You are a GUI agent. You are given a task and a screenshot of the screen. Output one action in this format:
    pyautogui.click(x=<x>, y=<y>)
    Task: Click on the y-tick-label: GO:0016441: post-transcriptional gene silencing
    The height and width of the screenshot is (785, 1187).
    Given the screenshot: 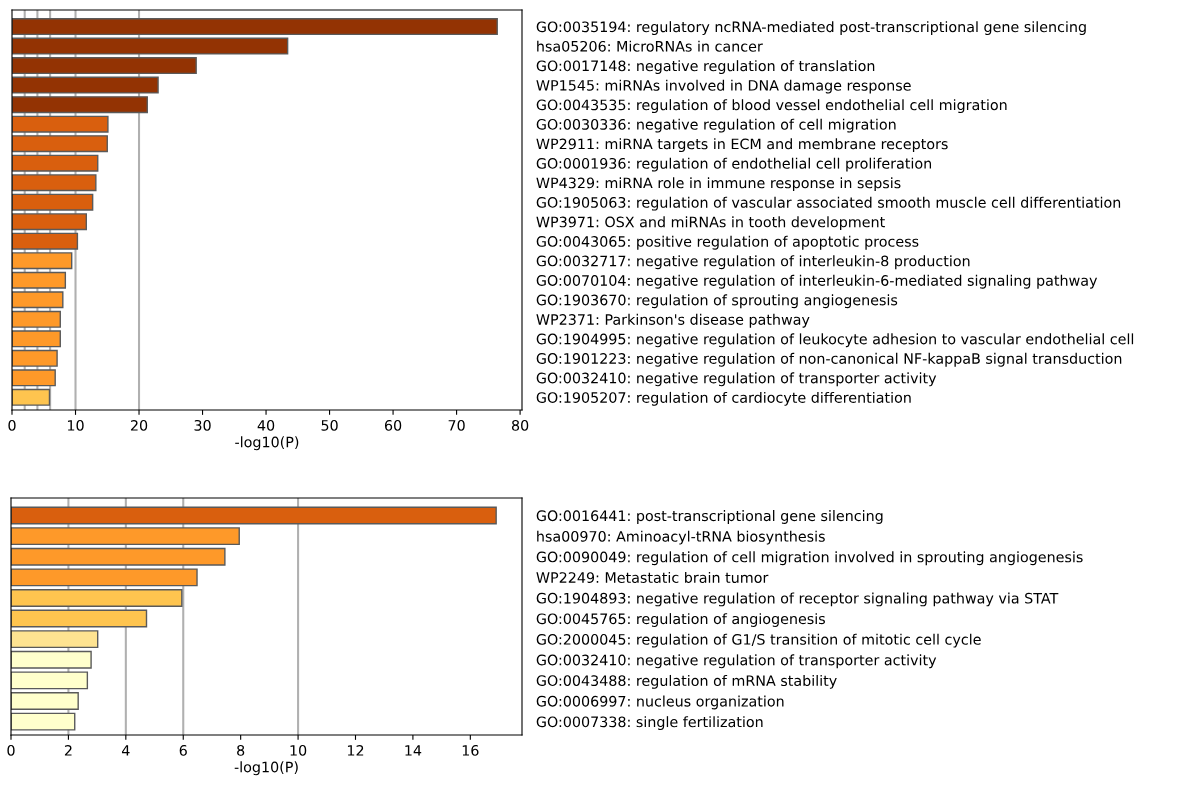 What is the action you would take?
    pyautogui.click(x=709, y=517)
    